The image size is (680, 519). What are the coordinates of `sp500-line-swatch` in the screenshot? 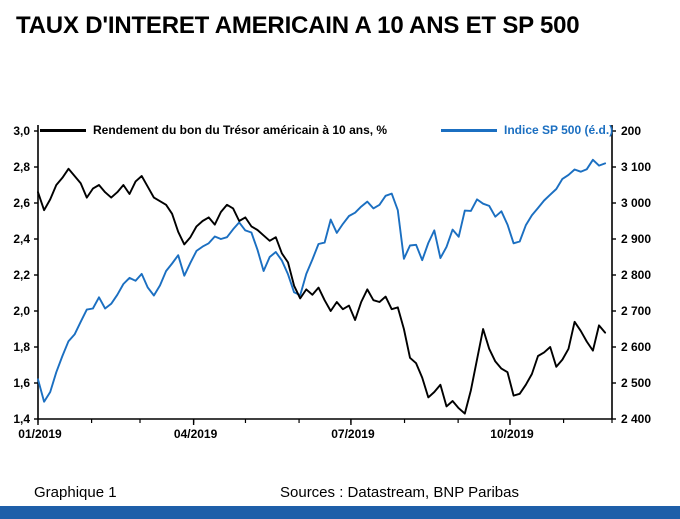 It's located at (469, 130).